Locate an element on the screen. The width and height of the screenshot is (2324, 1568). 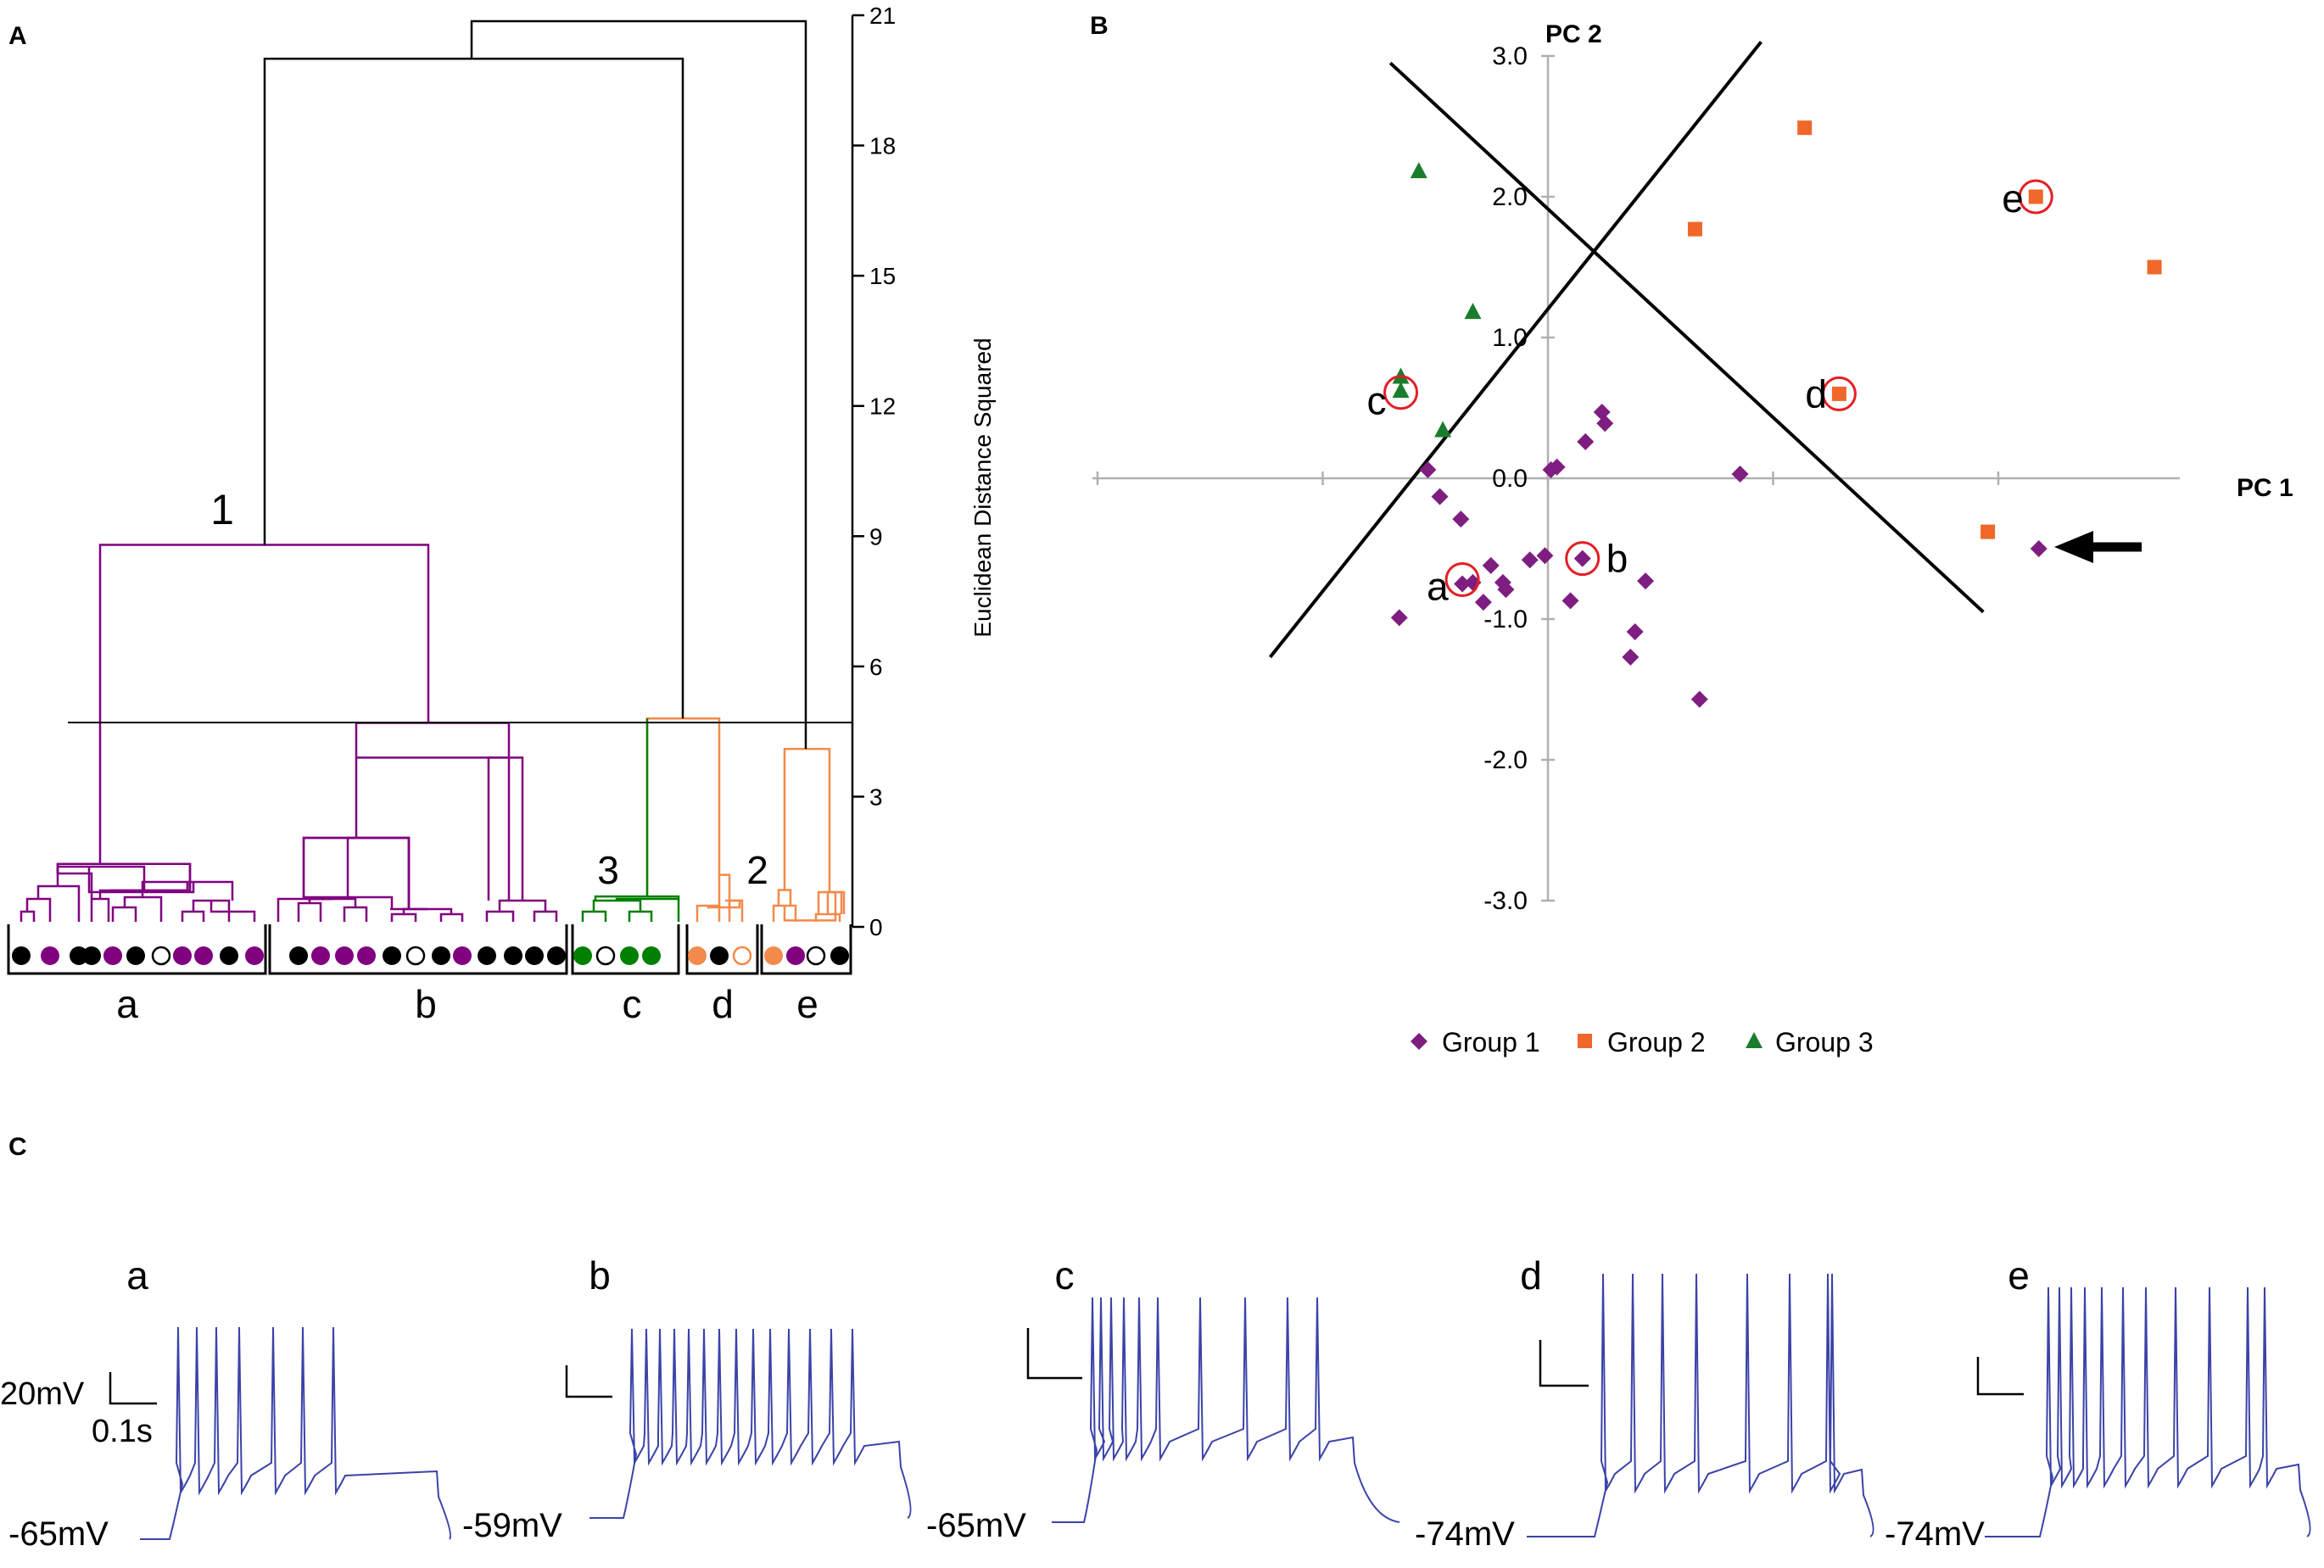
leaf-dots is located at coordinates (430, 956).